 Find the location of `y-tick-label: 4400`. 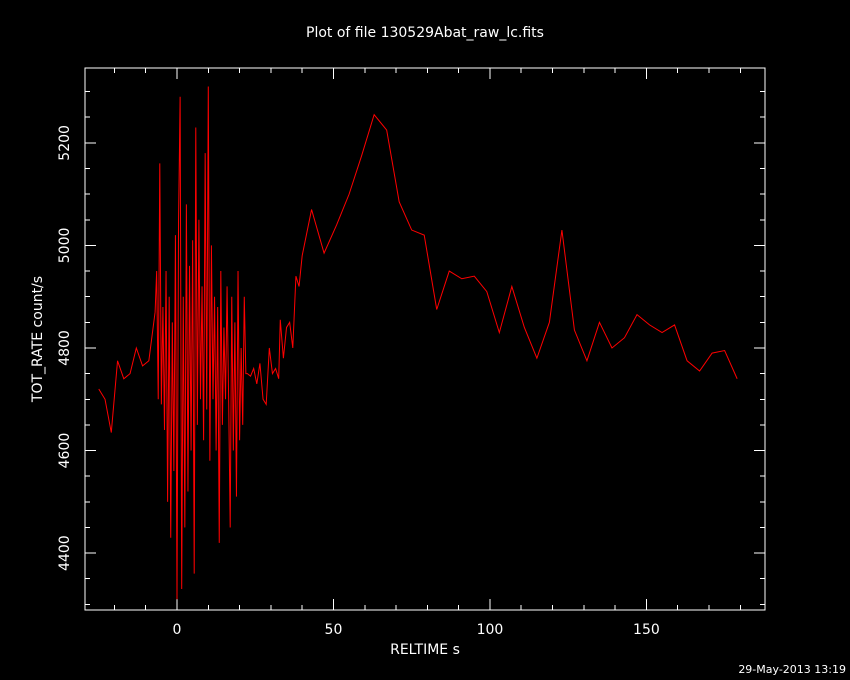

y-tick-label: 4400 is located at coordinates (65, 553).